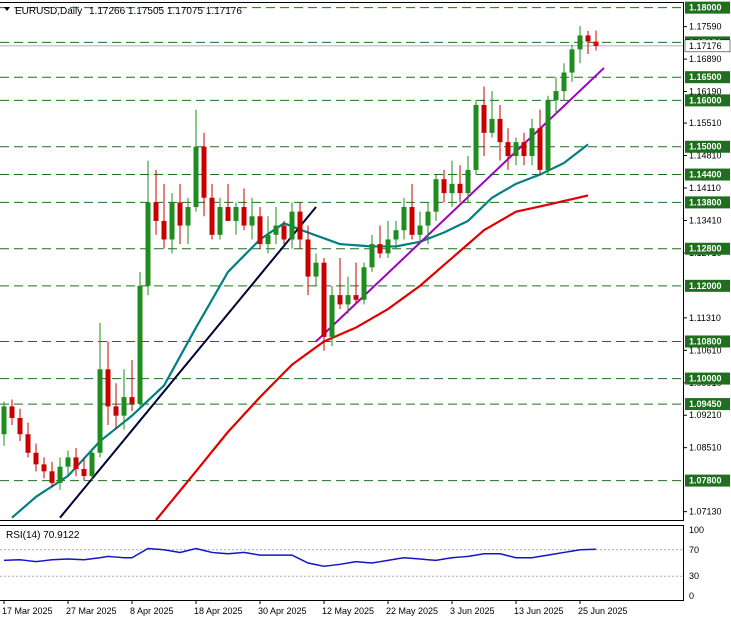  Describe the element at coordinates (705, 92) in the screenshot. I see `price-tick-label: 1.16190` at that location.